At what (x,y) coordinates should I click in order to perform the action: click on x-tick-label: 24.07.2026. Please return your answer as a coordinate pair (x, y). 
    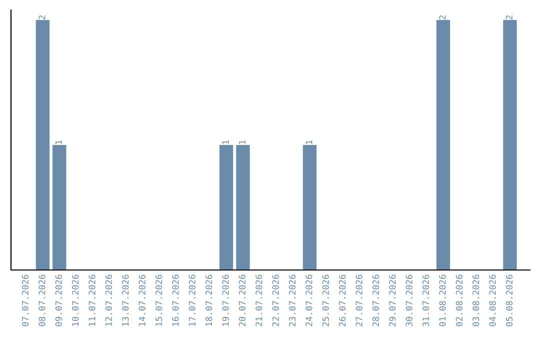
    Looking at the image, I should click on (309, 300).